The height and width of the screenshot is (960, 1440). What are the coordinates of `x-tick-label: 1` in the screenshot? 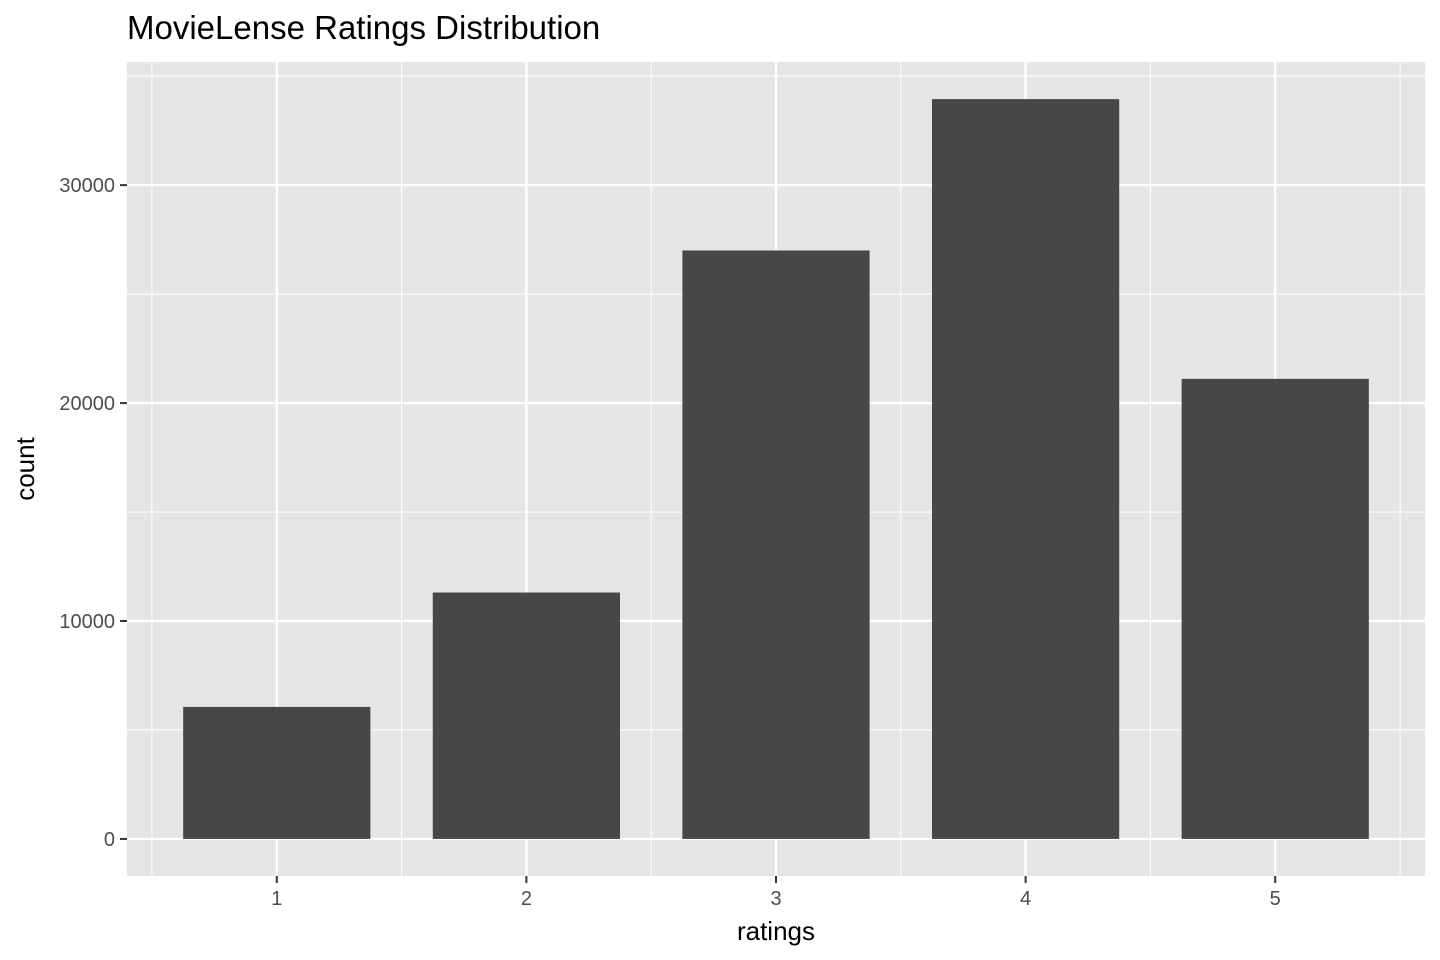 It's located at (276, 899).